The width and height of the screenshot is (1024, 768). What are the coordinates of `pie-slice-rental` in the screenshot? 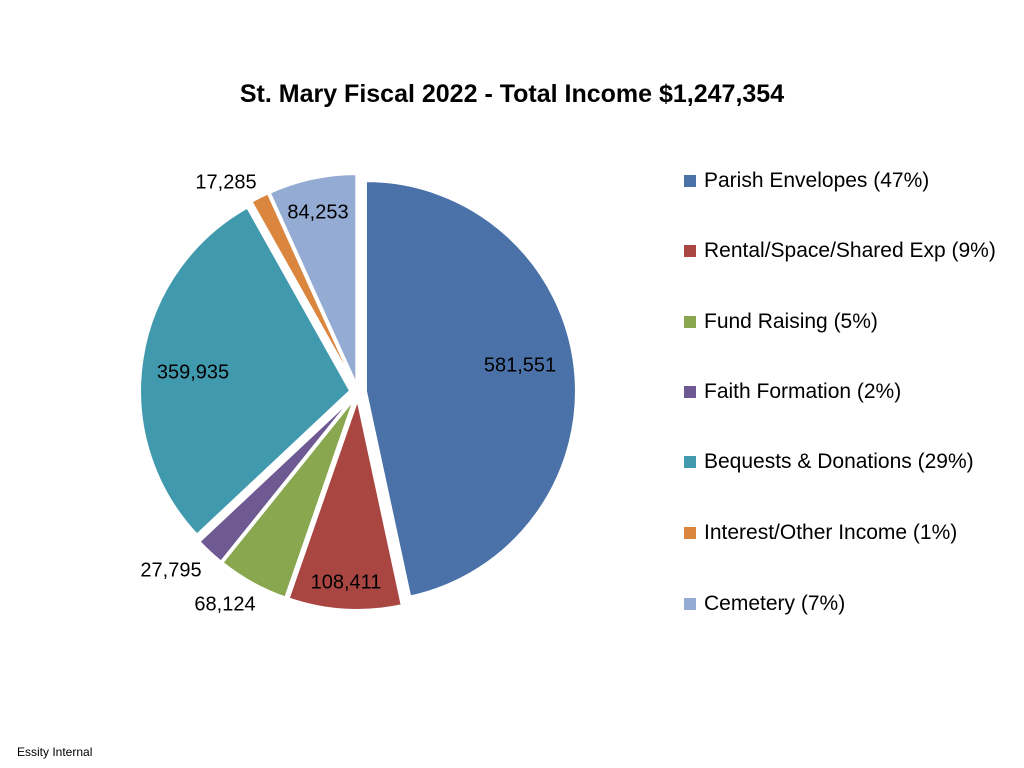 It's located at (345, 503).